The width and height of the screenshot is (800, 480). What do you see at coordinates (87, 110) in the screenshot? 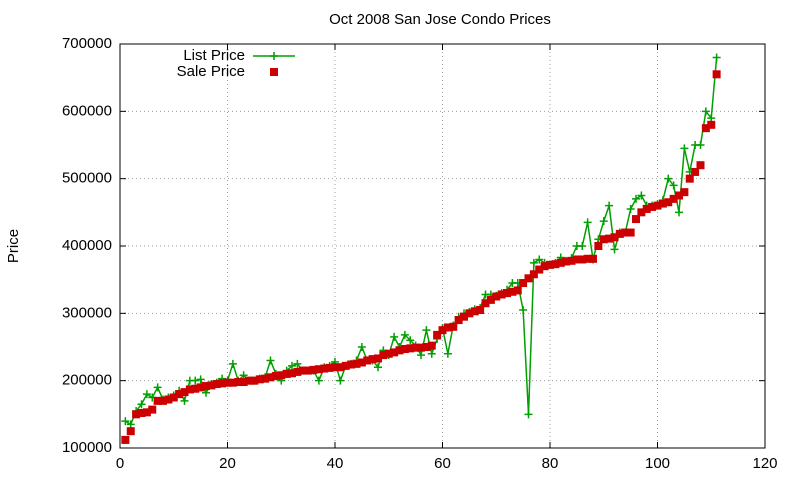
I see `y-tick-label: 600000` at bounding box center [87, 110].